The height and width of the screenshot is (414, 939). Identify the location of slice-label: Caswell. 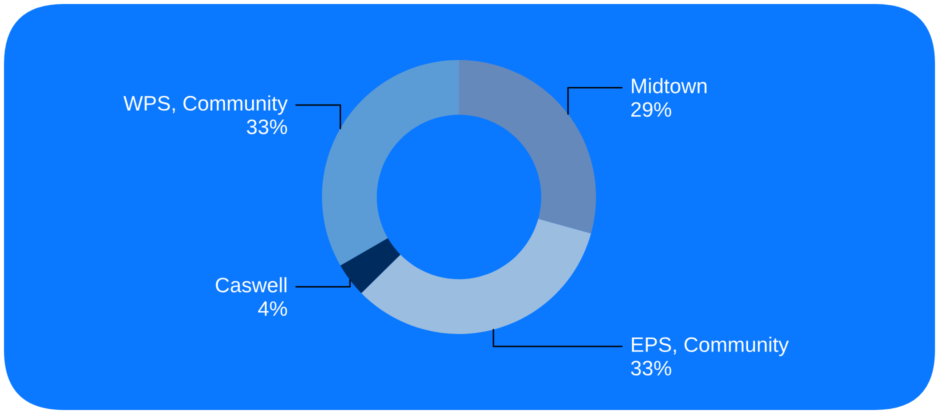
(251, 284).